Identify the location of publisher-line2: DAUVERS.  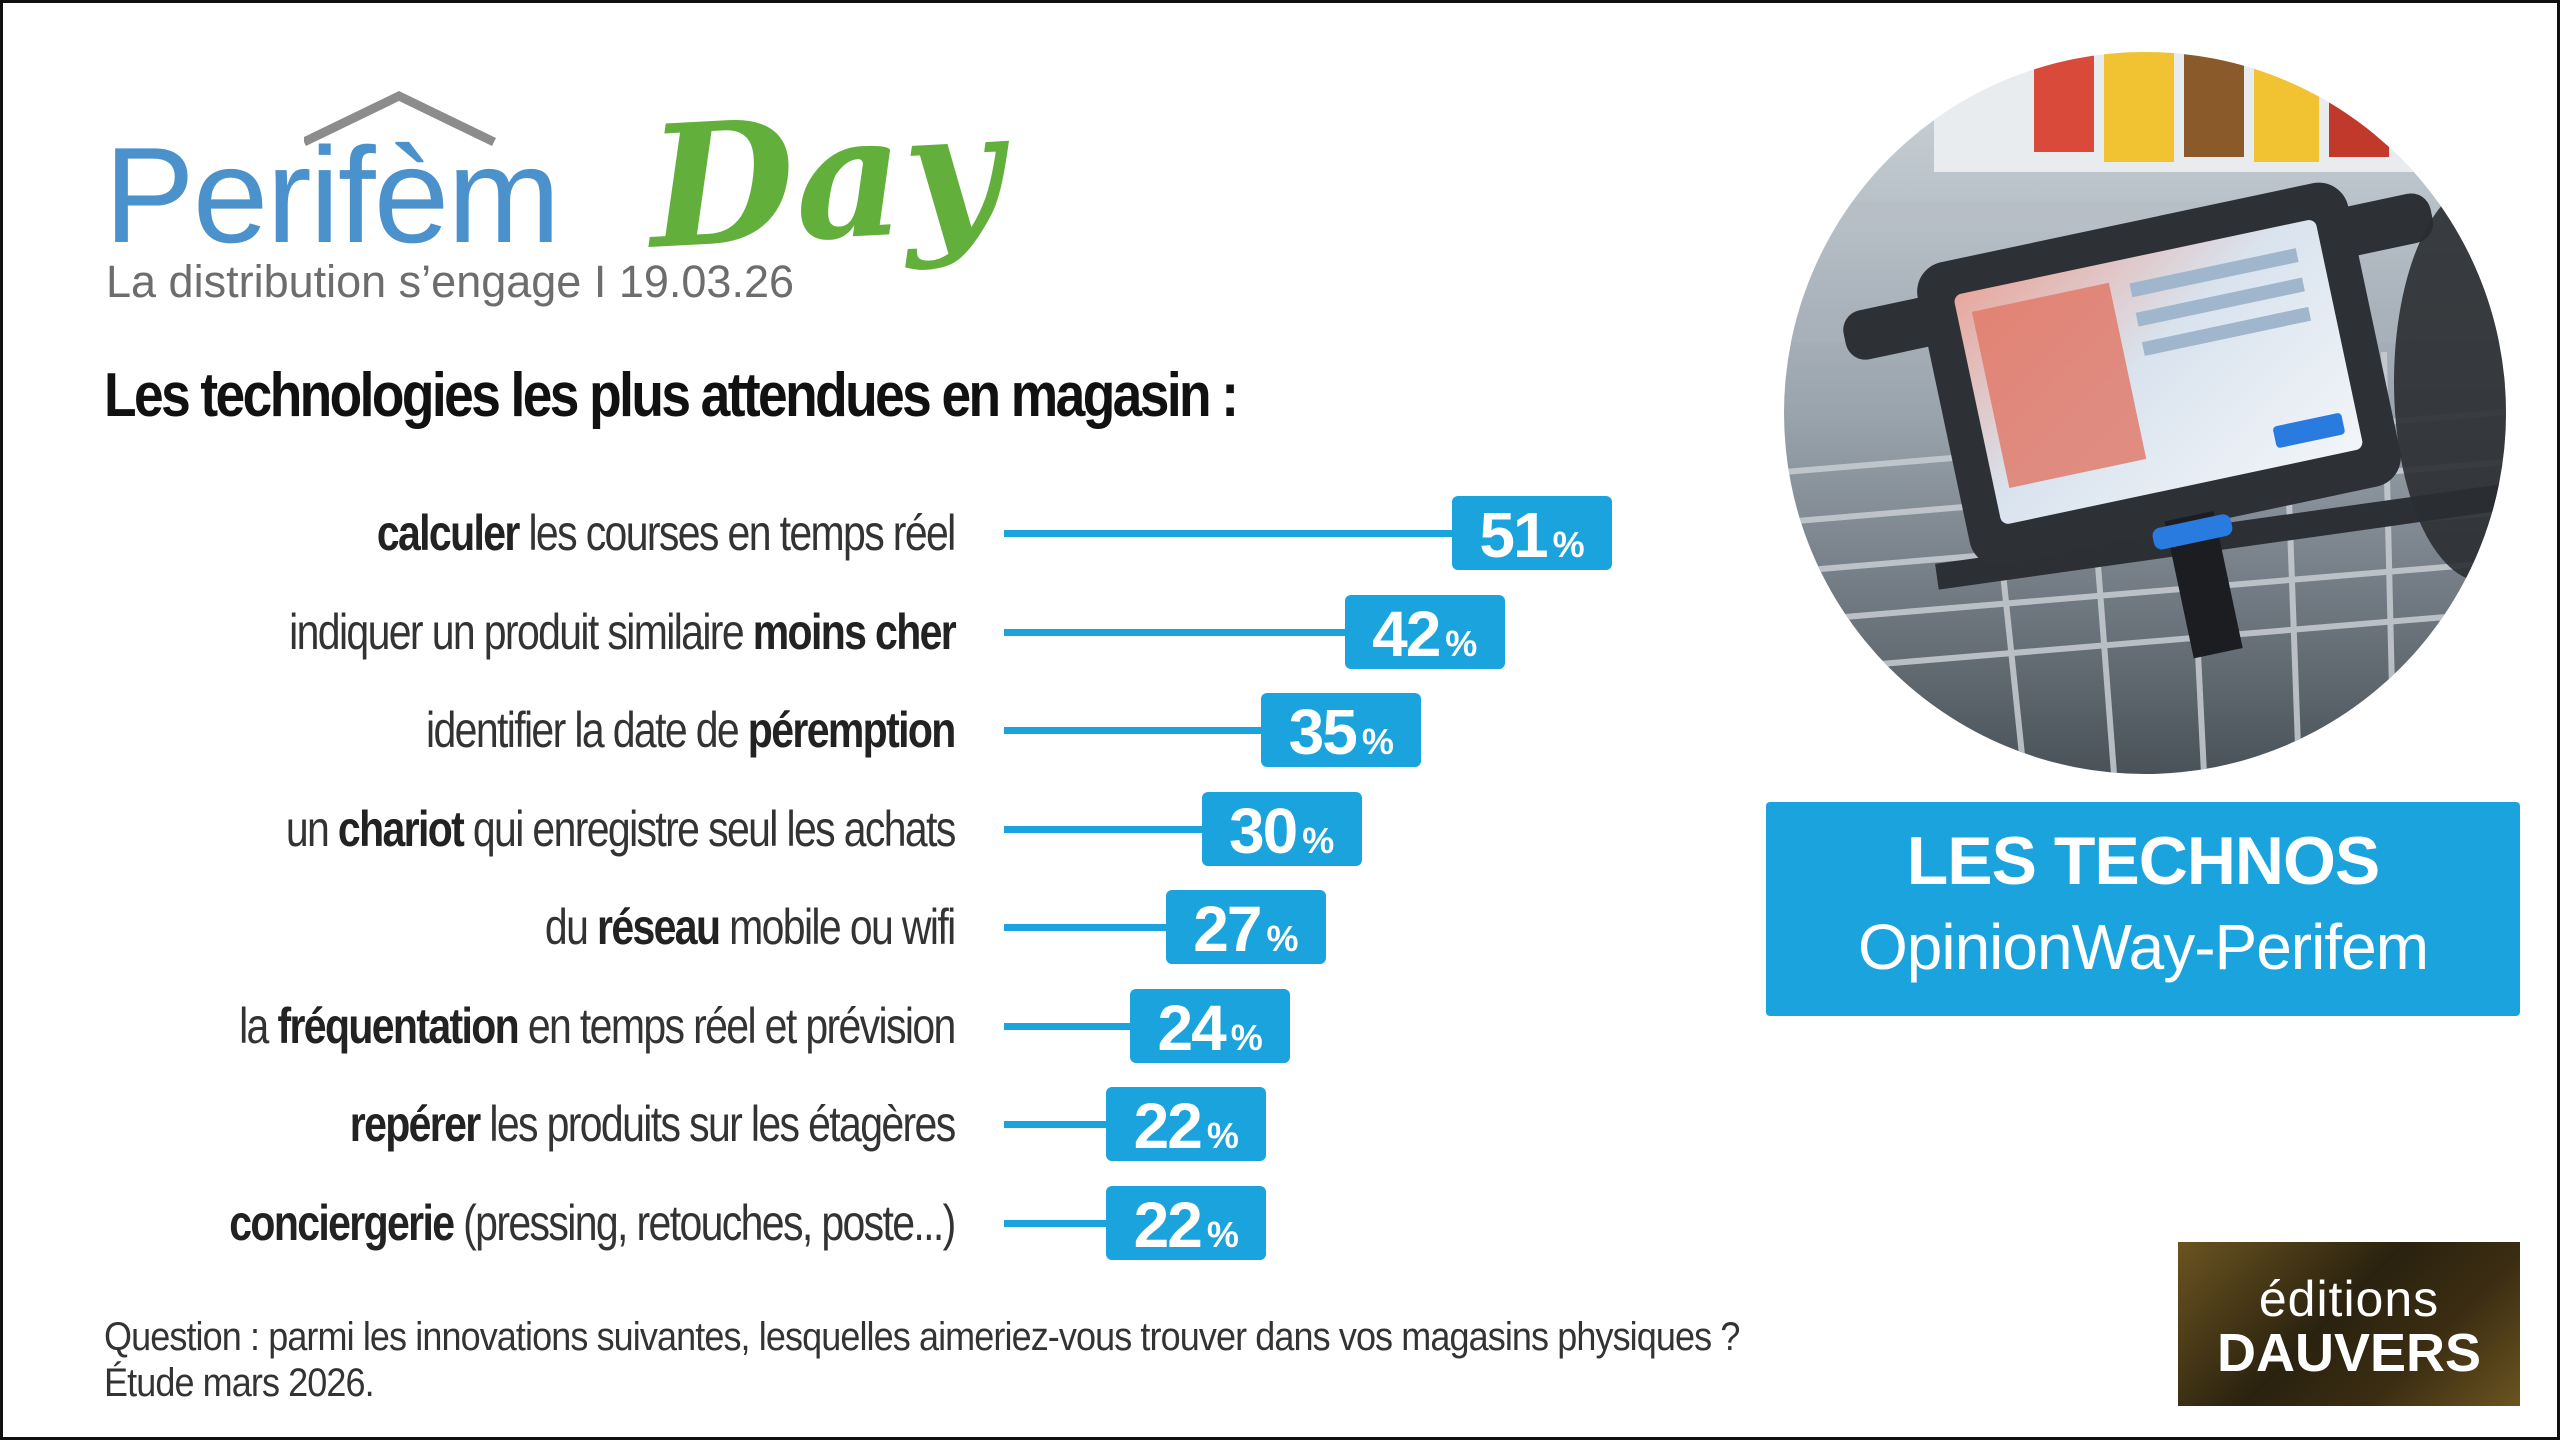
(2349, 1353).